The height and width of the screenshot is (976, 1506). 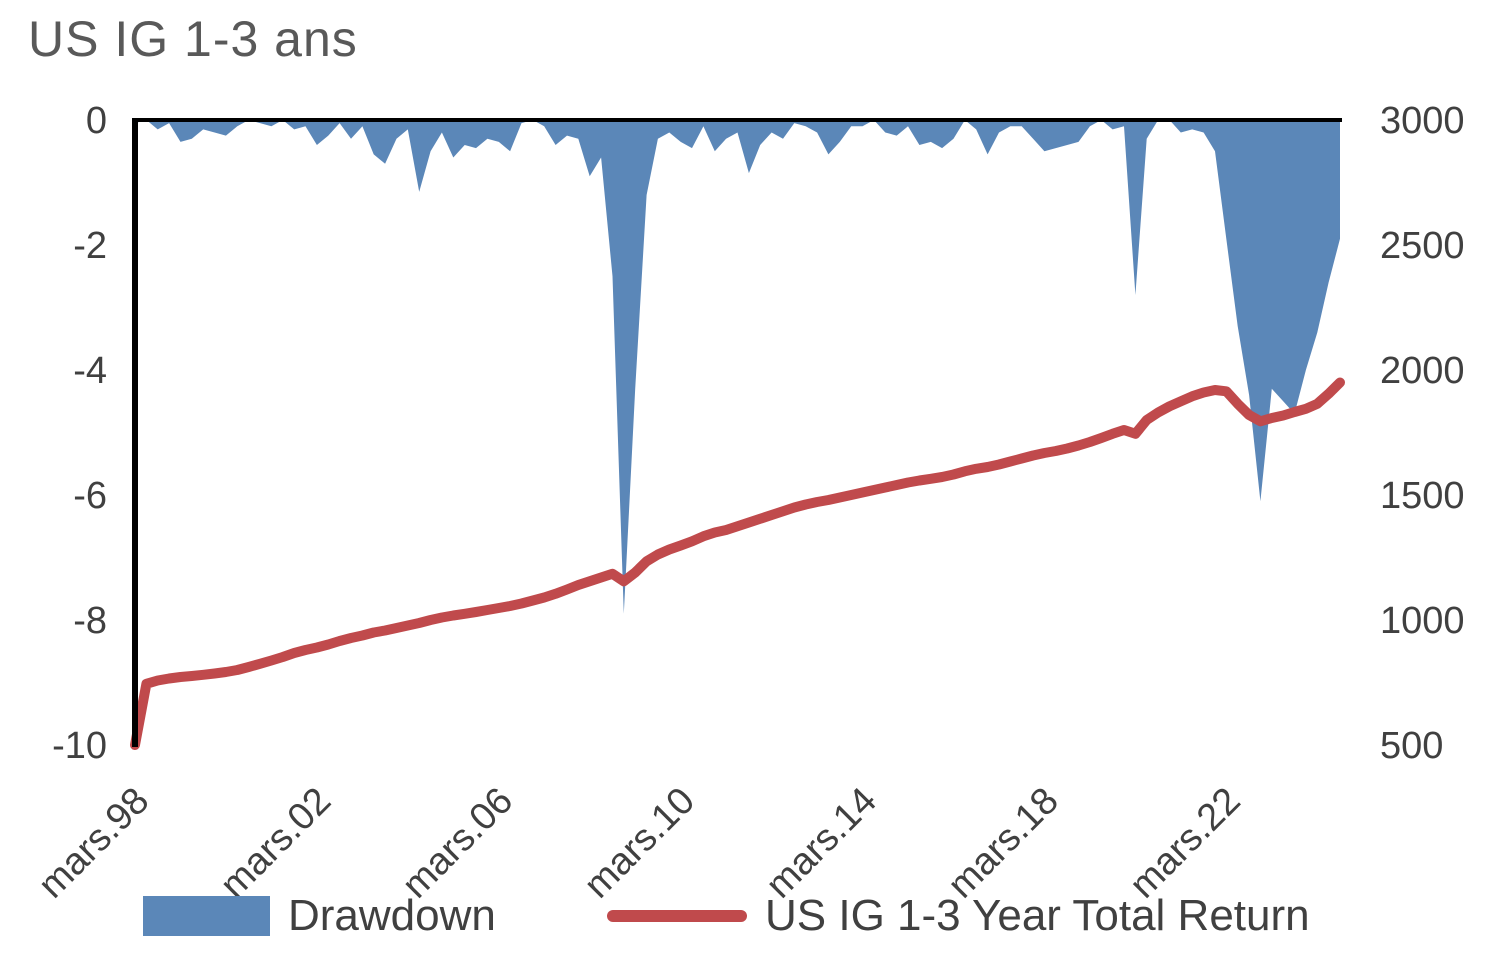 What do you see at coordinates (275, 843) in the screenshot?
I see `svg-text: mars.02` at bounding box center [275, 843].